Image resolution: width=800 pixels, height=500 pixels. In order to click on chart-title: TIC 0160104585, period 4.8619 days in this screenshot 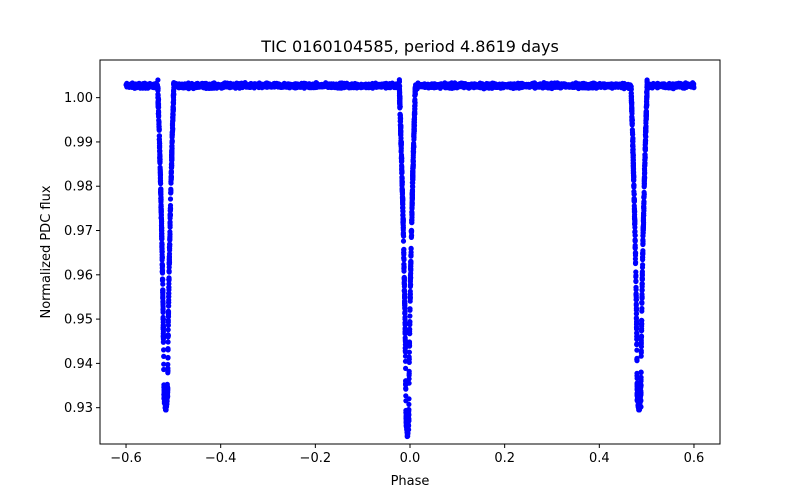, I will do `click(409, 46)`.